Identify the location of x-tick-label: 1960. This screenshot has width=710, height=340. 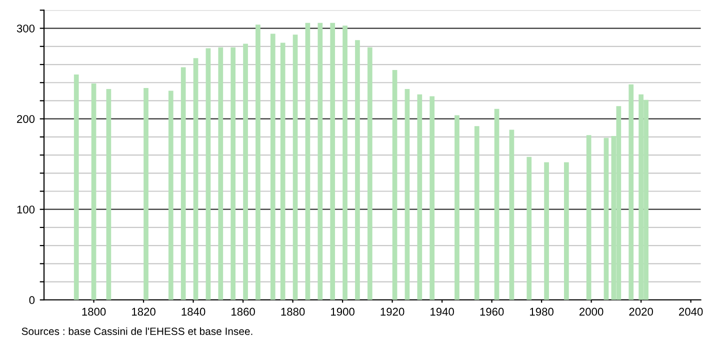
(492, 312).